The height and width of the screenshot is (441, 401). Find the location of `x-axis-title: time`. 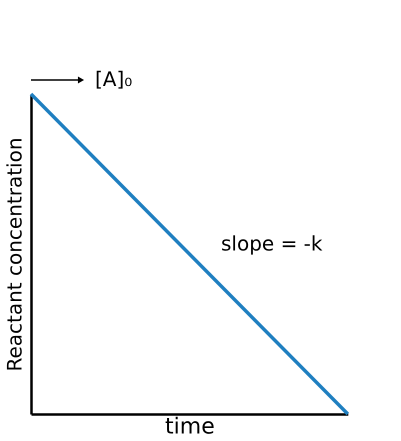

x-axis-title: time is located at coordinates (190, 427).